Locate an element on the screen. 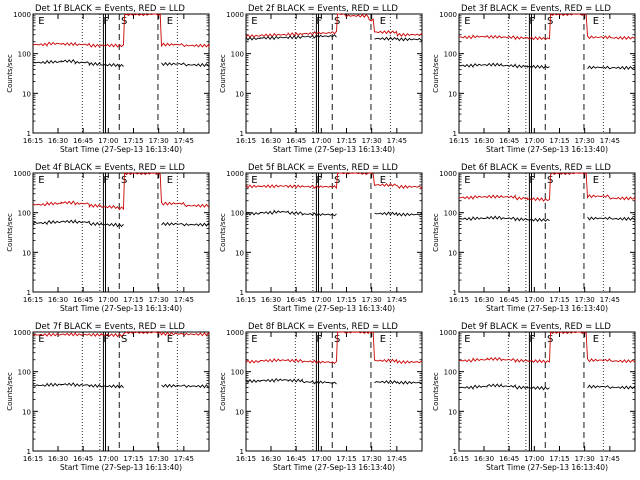 The height and width of the screenshot is (480, 640). chart-title: Det 7f BLACK = Events, RED = LLD is located at coordinates (110, 327).